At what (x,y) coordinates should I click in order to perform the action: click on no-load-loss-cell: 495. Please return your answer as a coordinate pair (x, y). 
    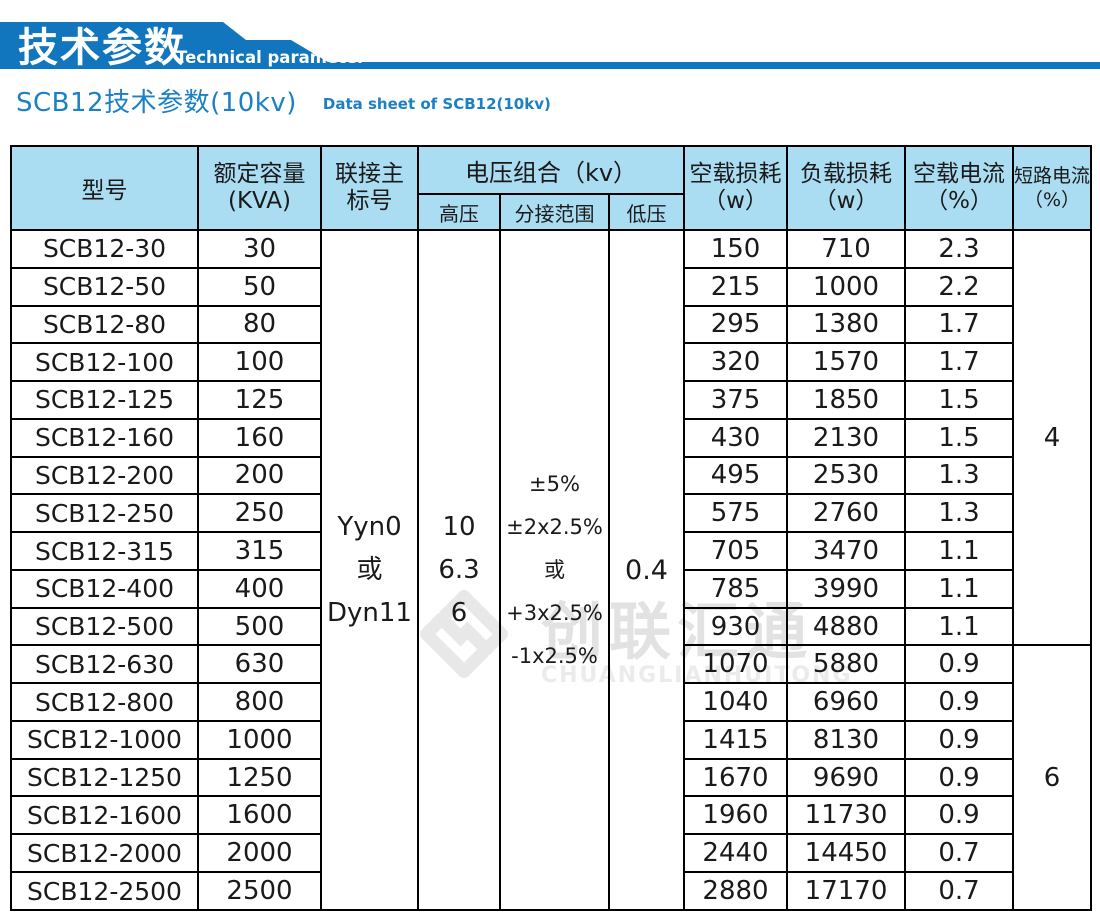
    Looking at the image, I should click on (736, 475).